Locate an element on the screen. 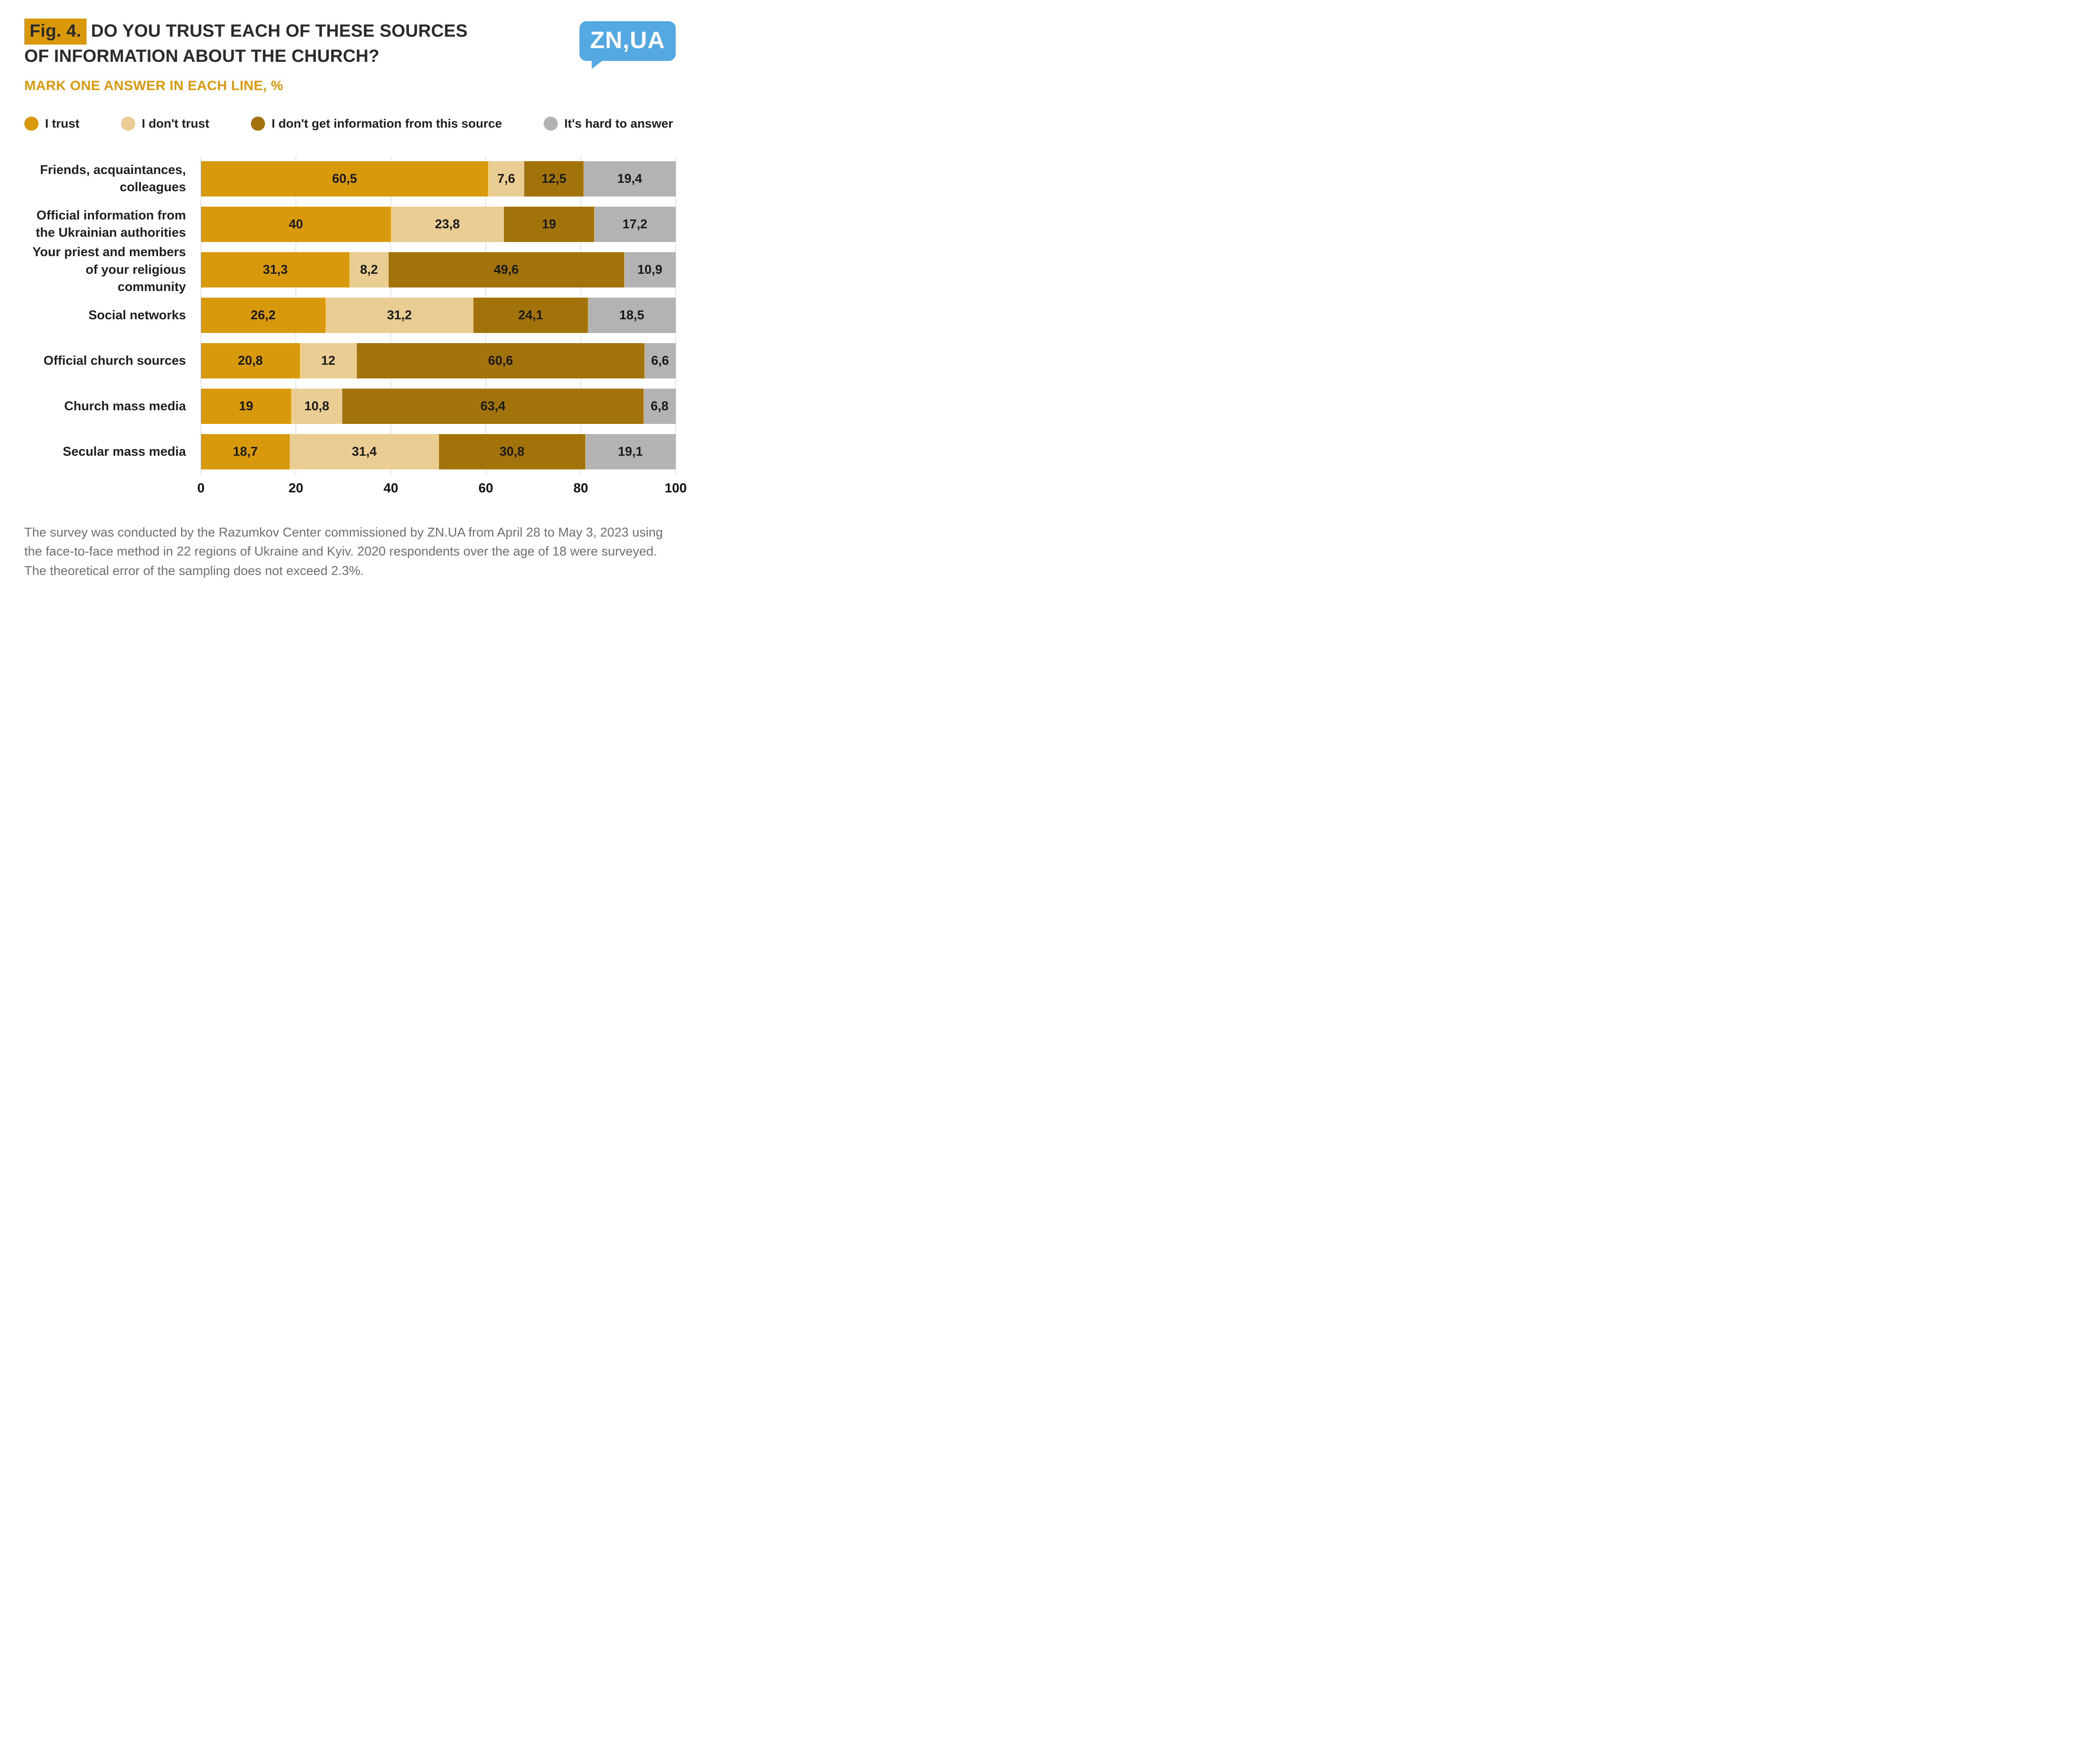 The image size is (2100, 1758). bar-segment: 31,3 is located at coordinates (275, 270).